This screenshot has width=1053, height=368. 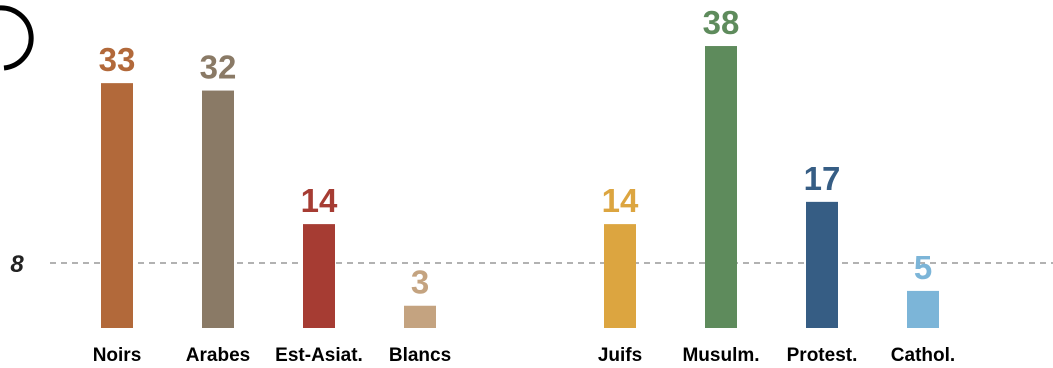 What do you see at coordinates (319, 276) in the screenshot?
I see `bar-est-asiat` at bounding box center [319, 276].